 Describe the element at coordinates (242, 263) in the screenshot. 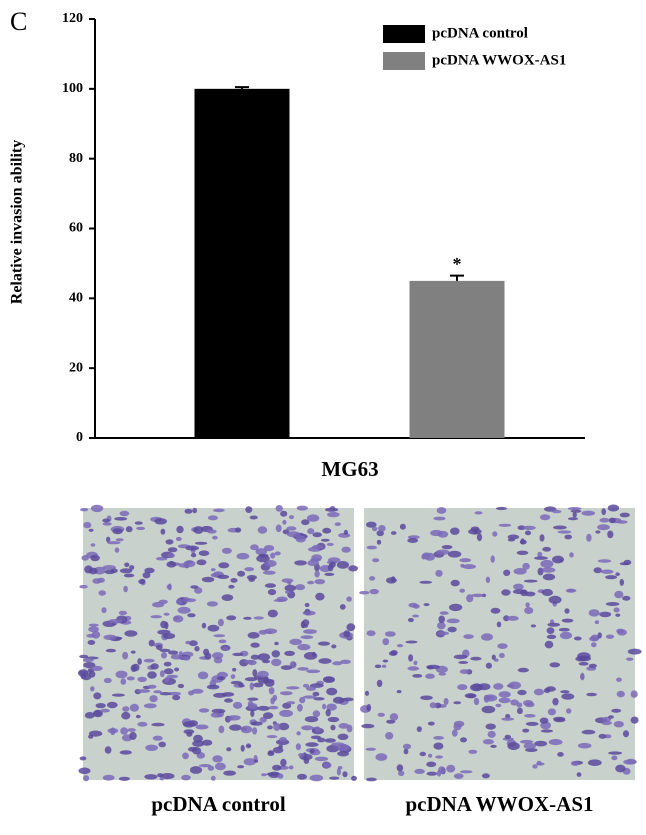

I see `bar` at that location.